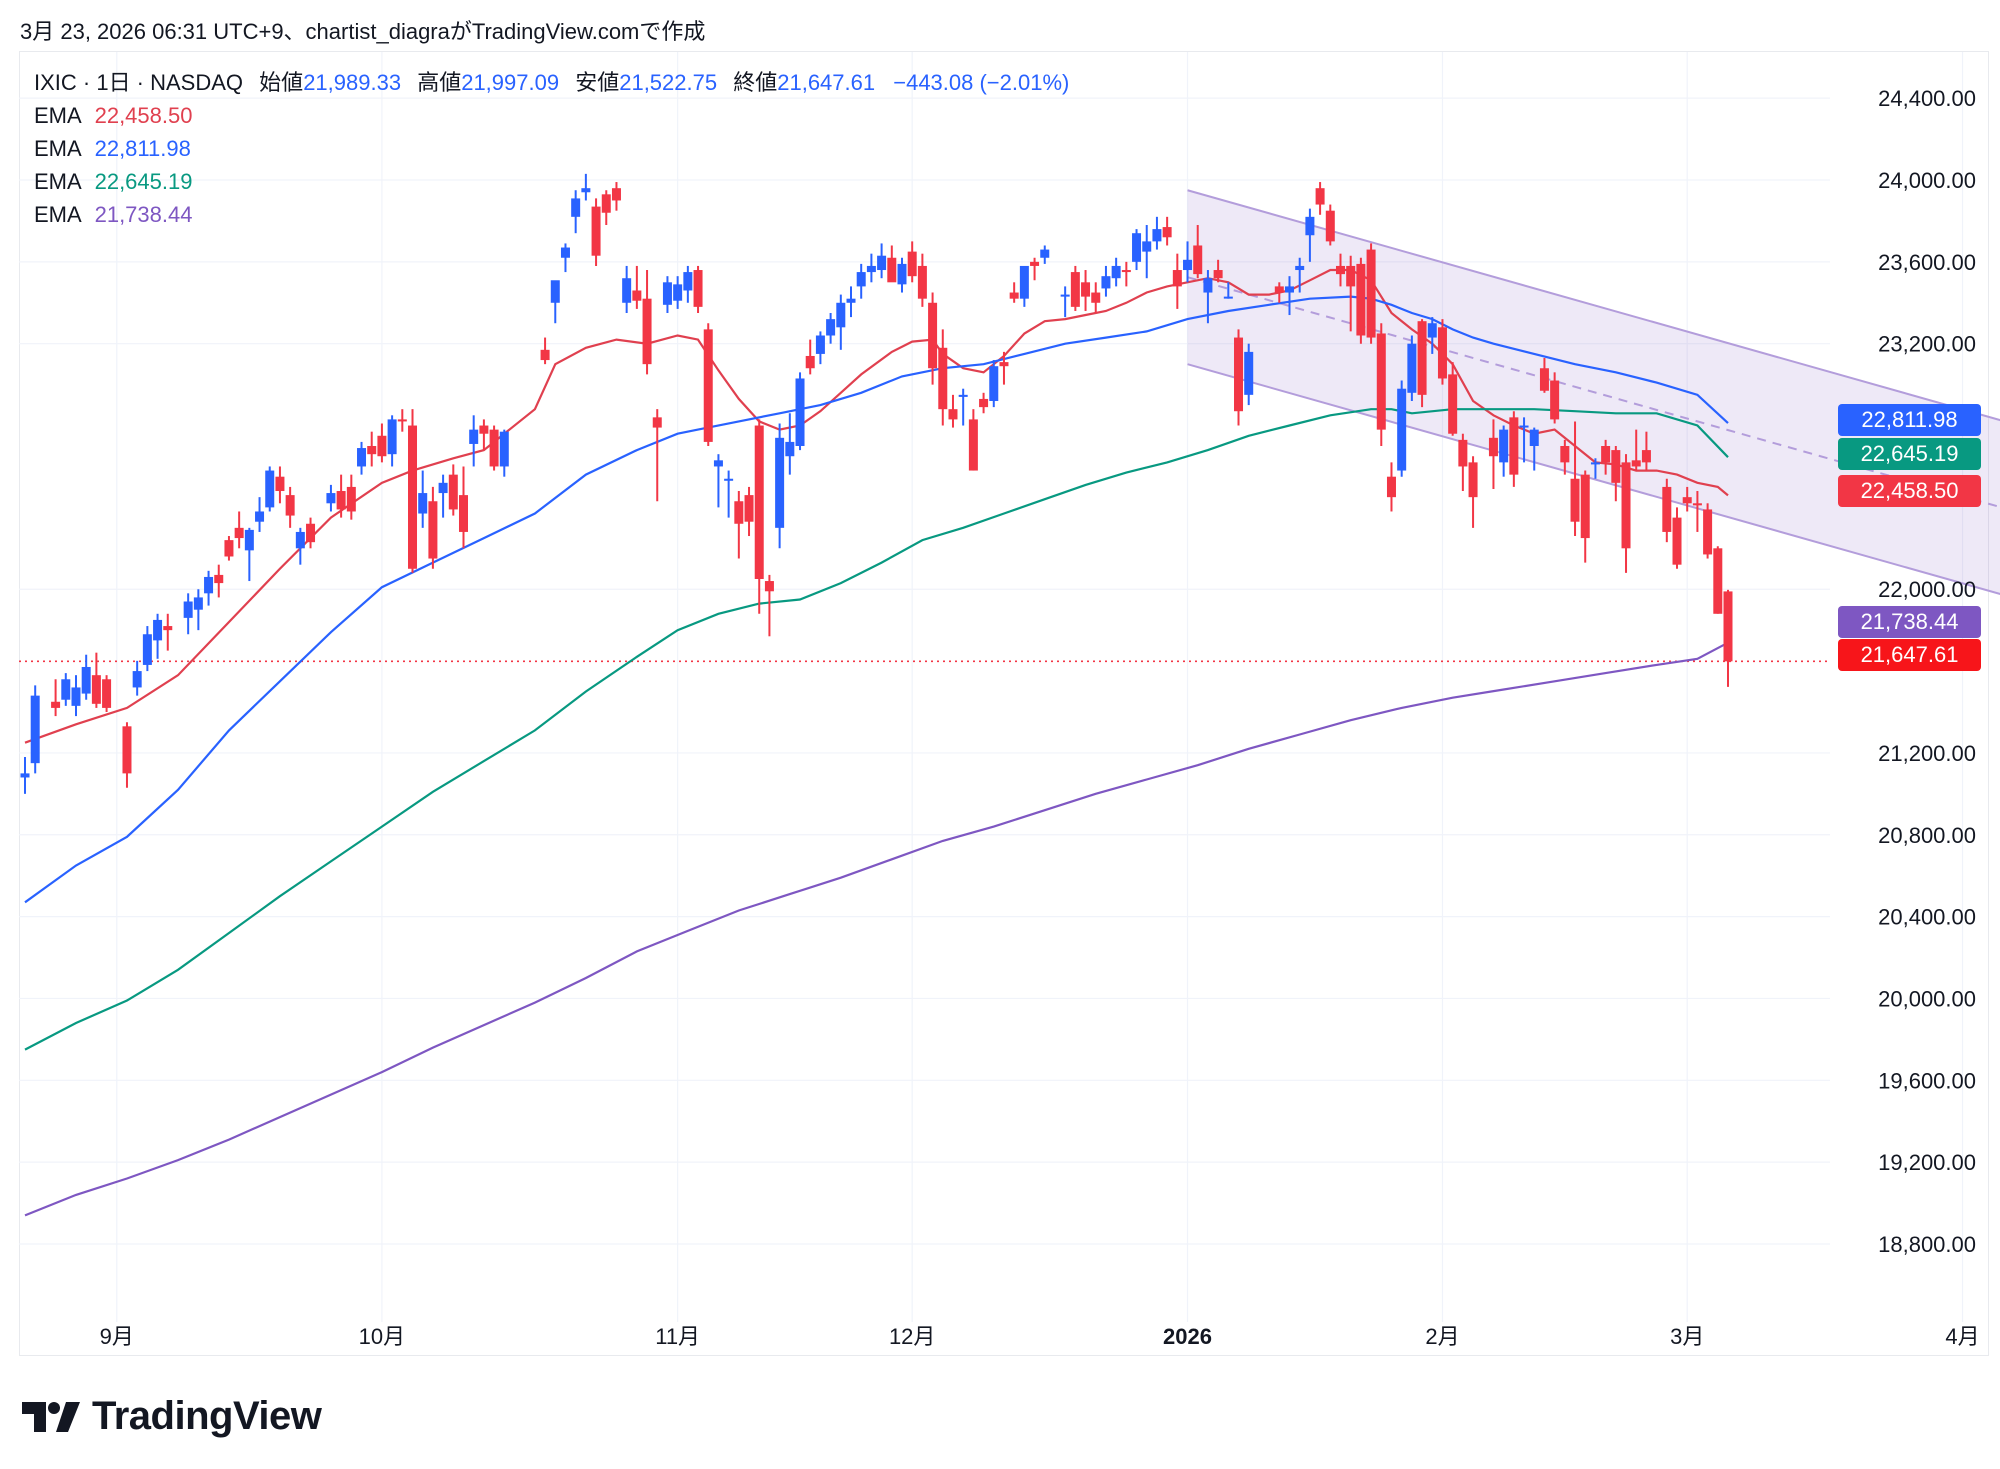 The image size is (2000, 1469). Describe the element at coordinates (1687, 1336) in the screenshot. I see `x-tick-label: 3月` at that location.